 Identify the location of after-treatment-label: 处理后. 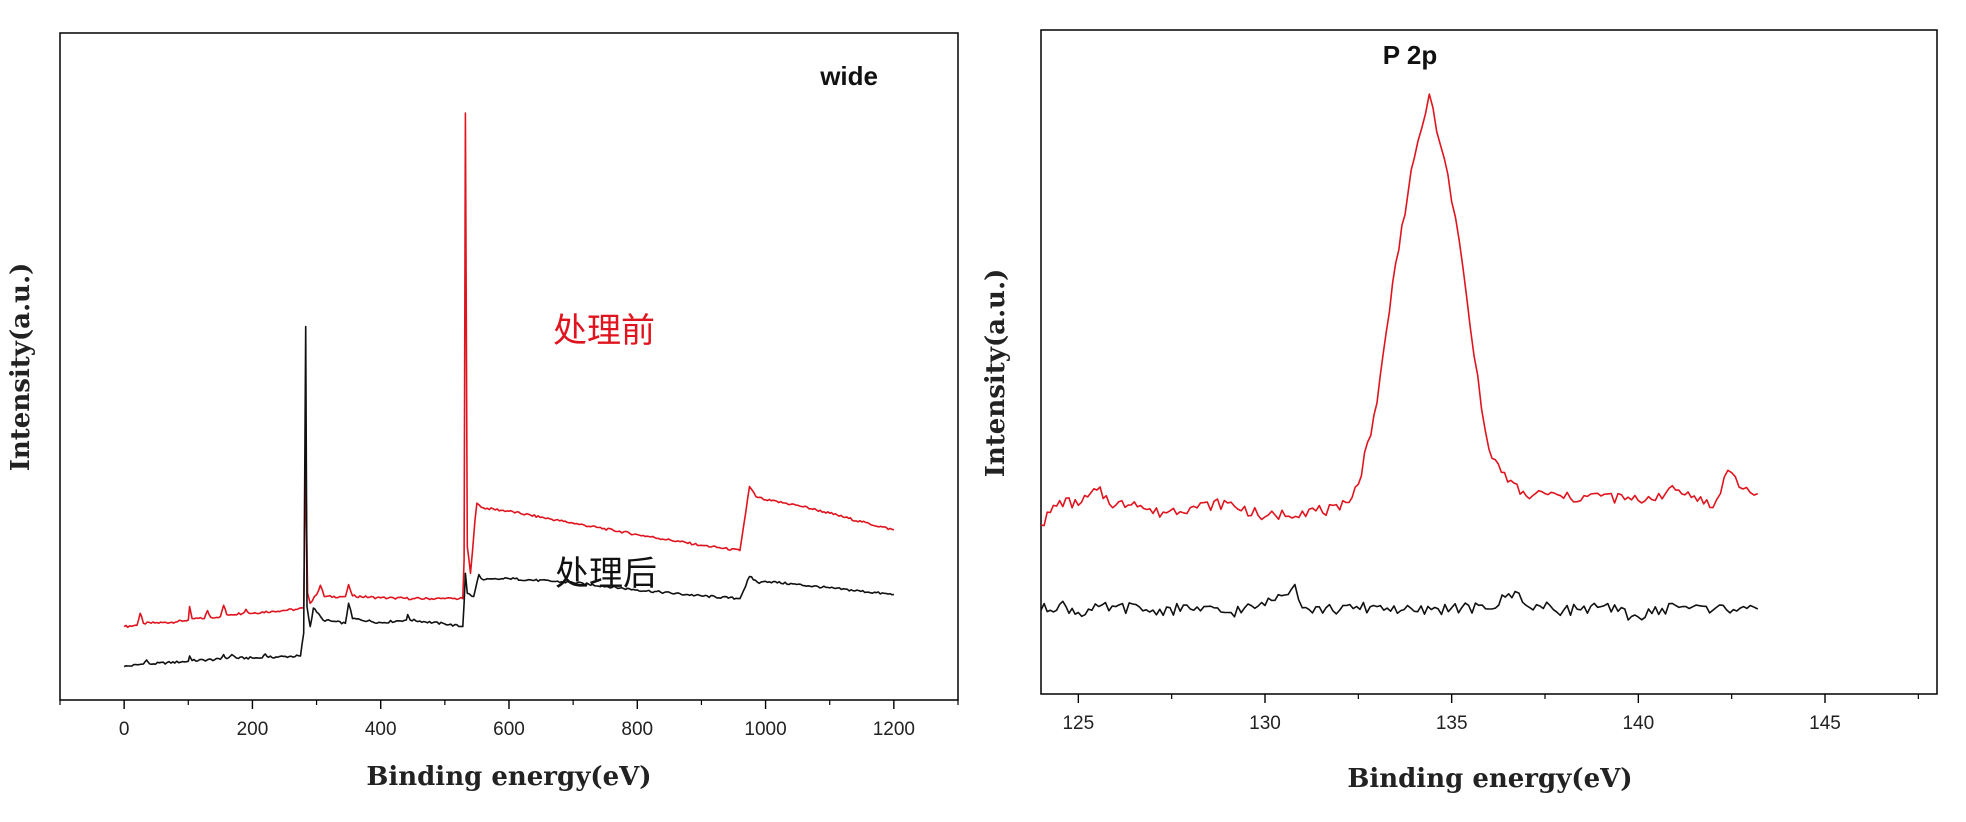
(606, 574).